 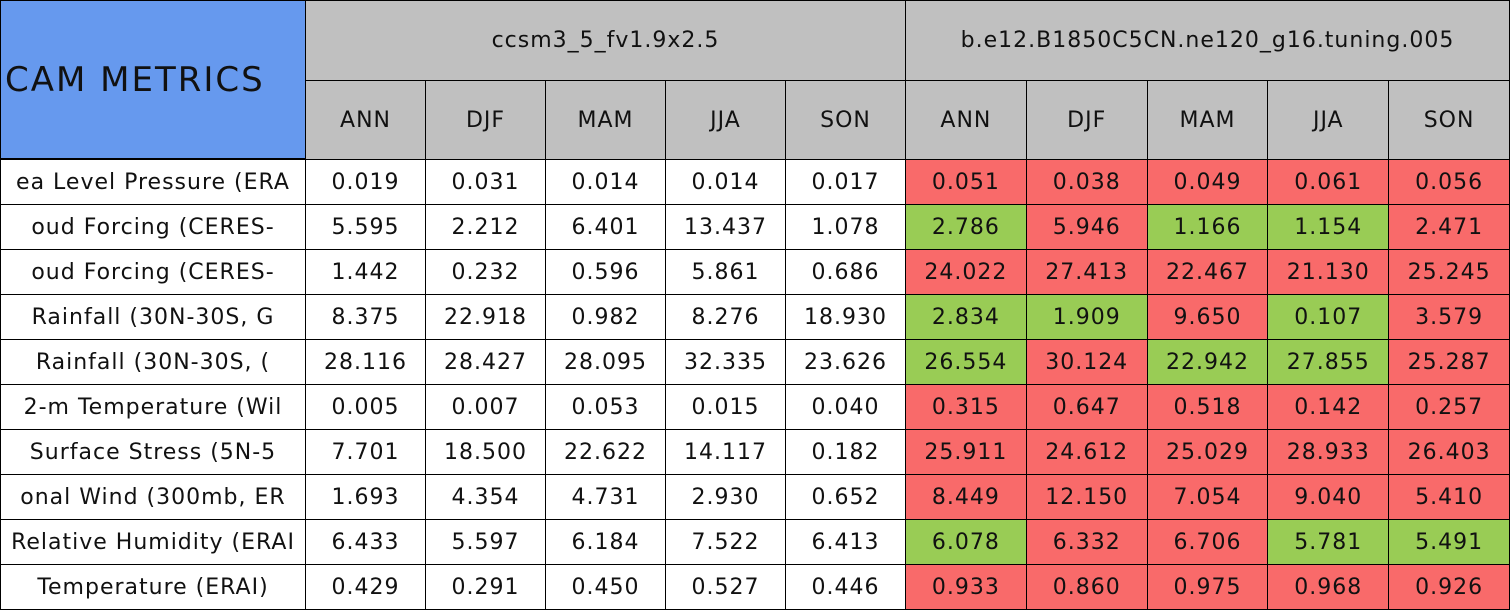 I want to click on metric-cell: 24.612, so click(x=1086, y=452).